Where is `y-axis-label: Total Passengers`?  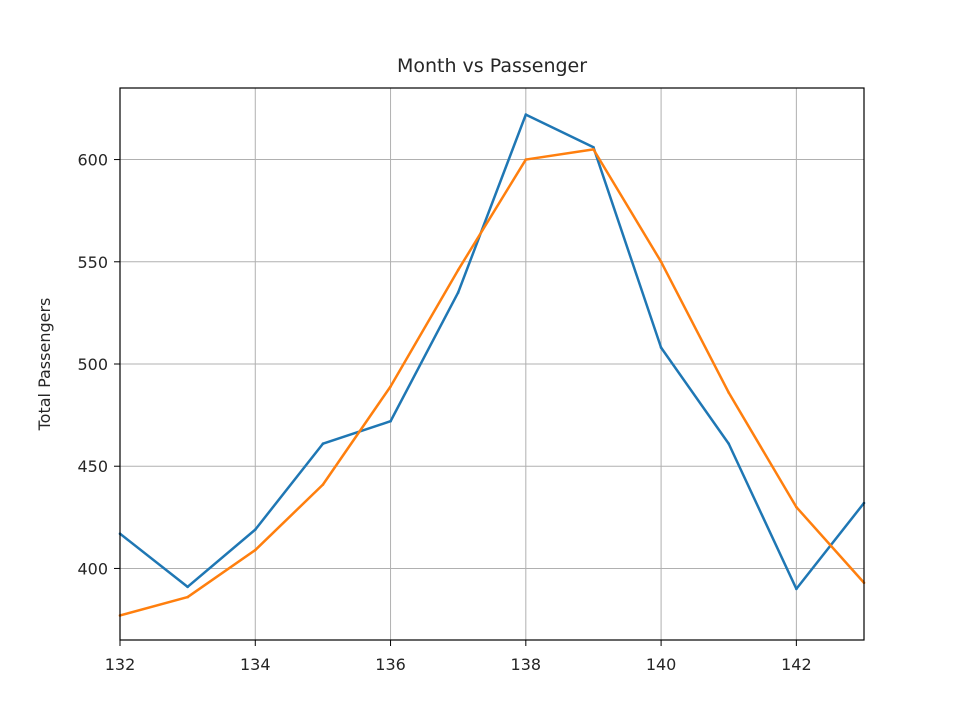 y-axis-label: Total Passengers is located at coordinates (44, 365).